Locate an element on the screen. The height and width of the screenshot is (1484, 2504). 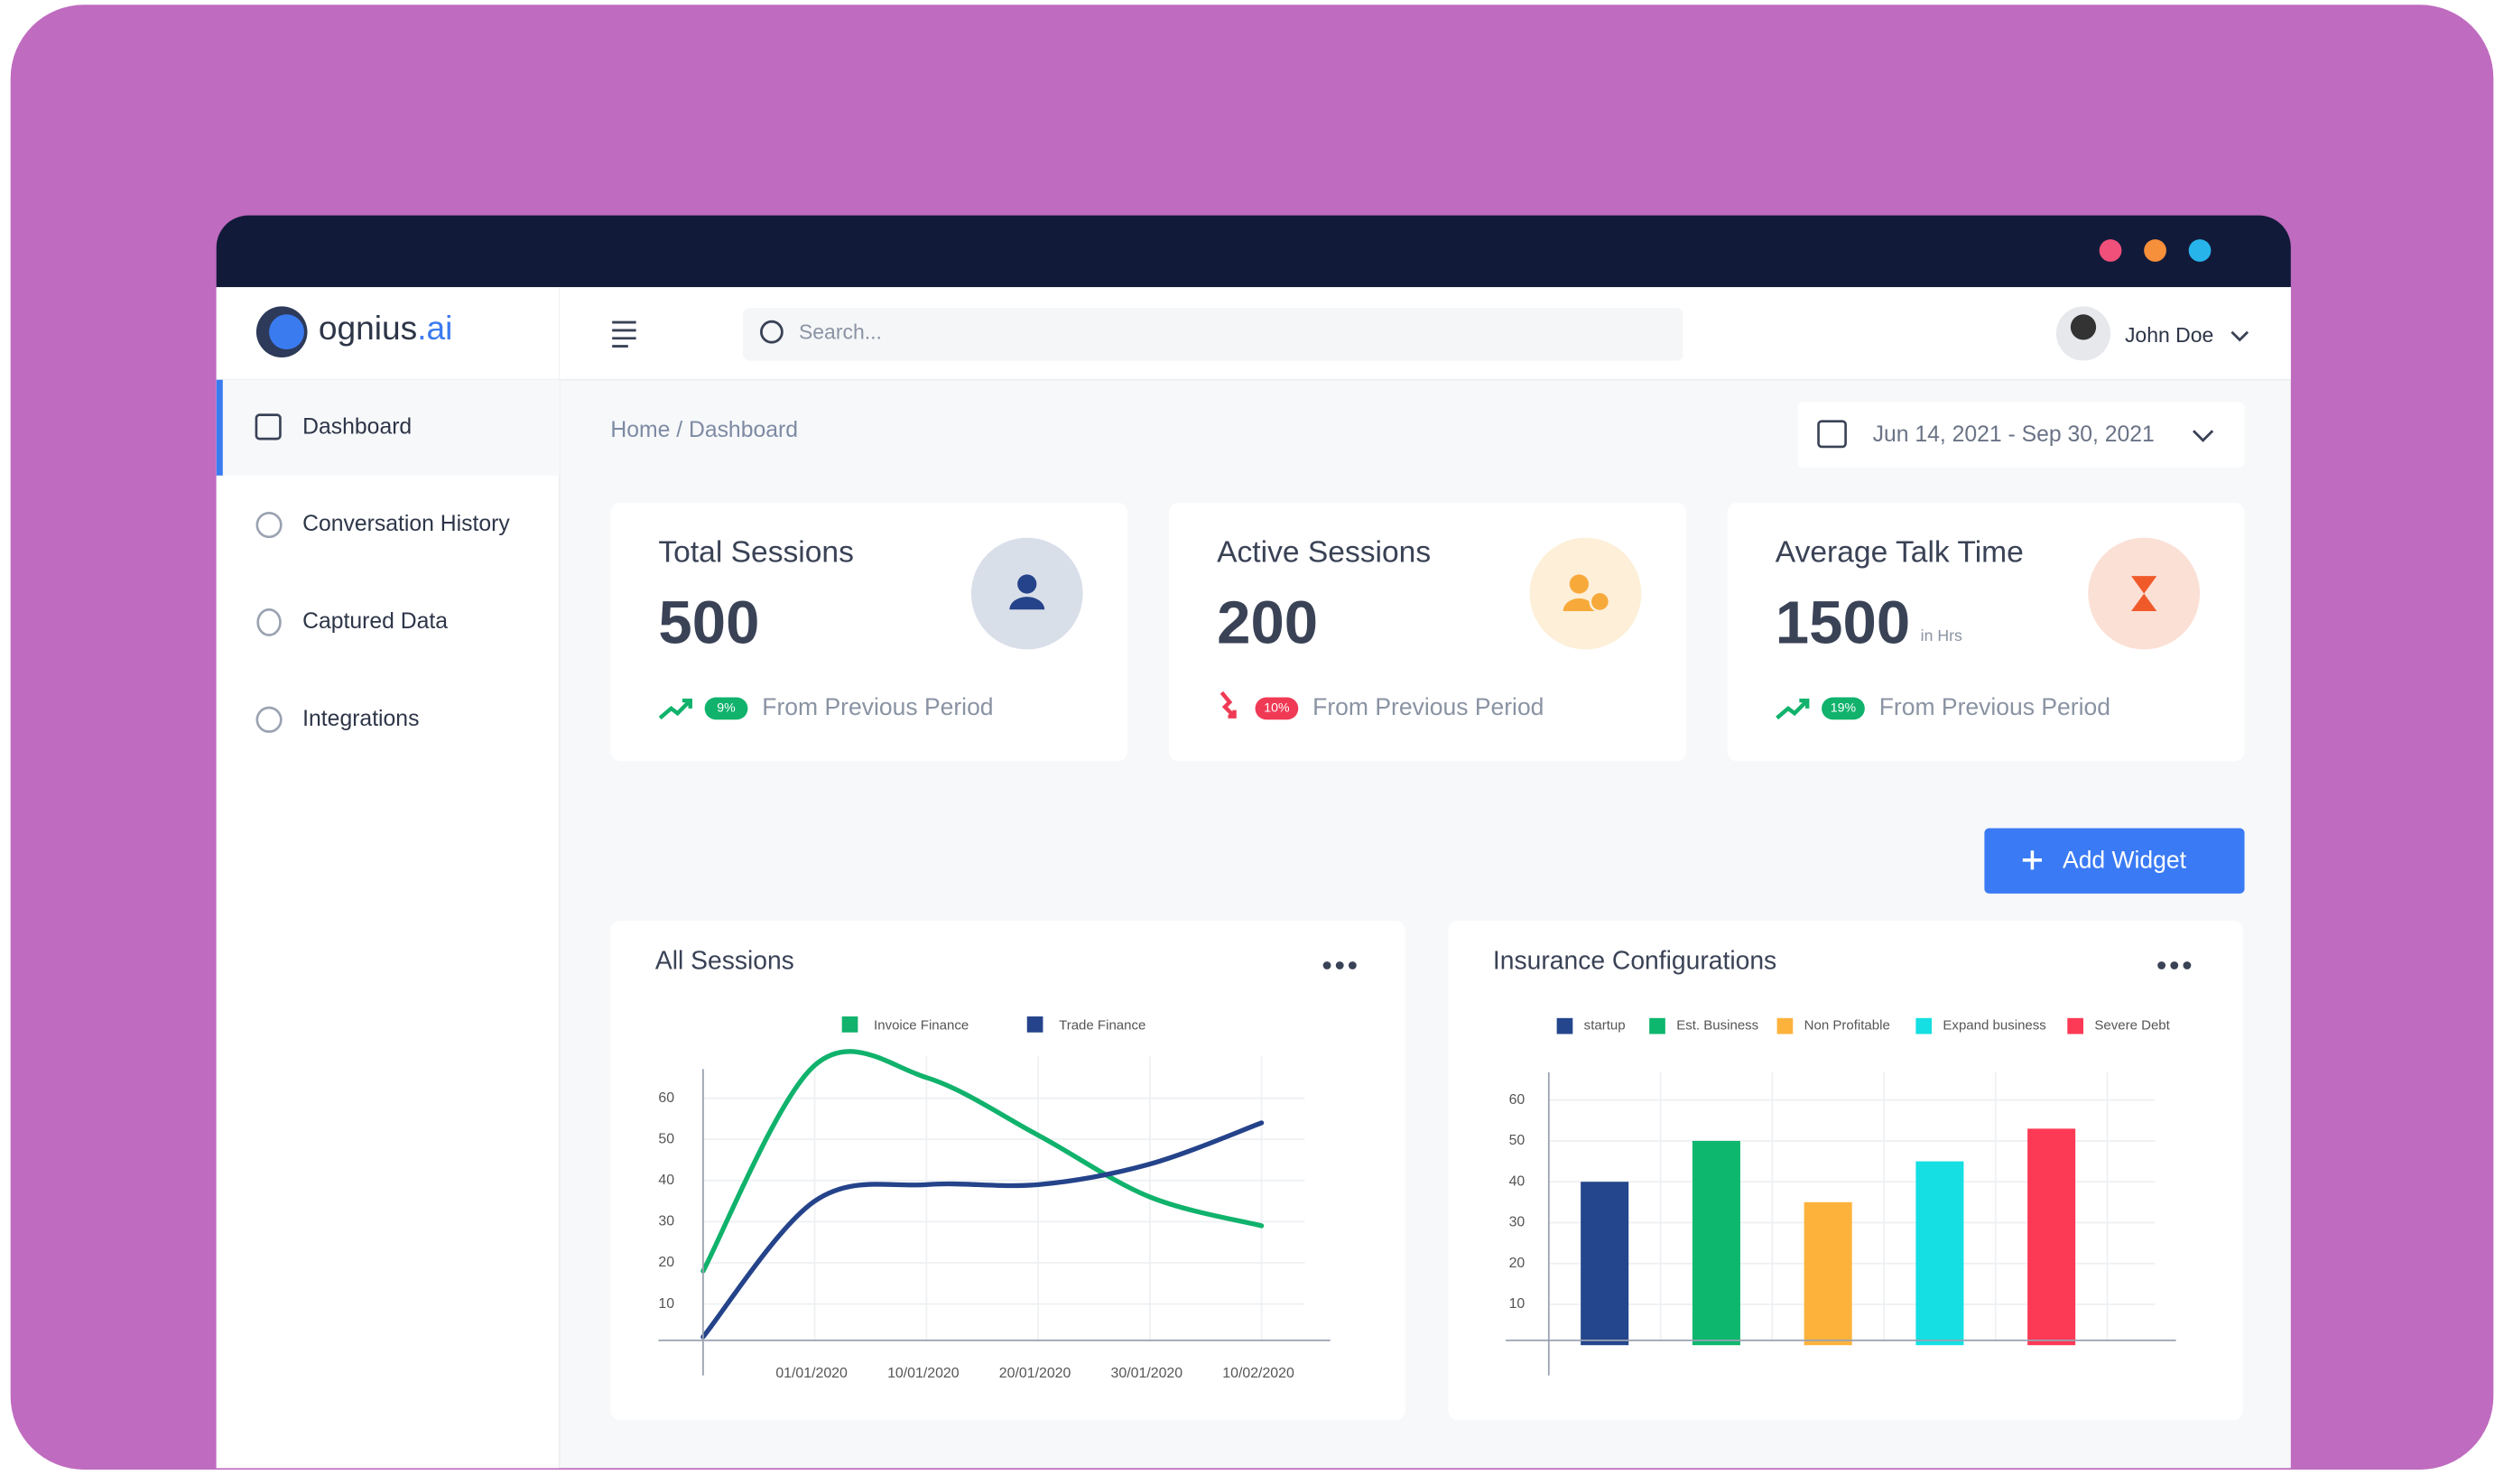
button-label: Add Widget is located at coordinates (2125, 861).